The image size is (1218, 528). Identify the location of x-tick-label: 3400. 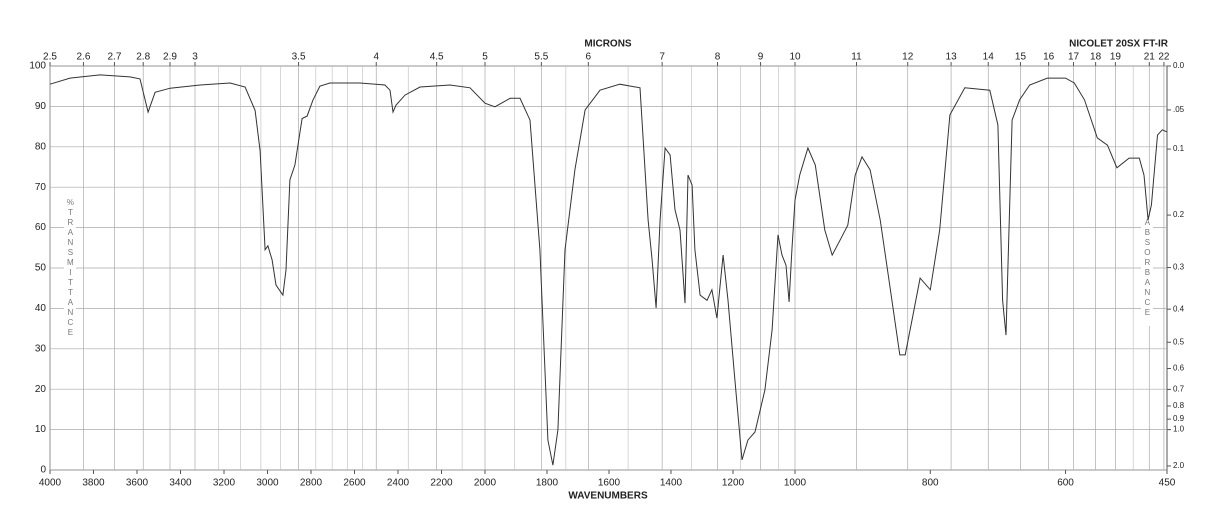
(180, 483).